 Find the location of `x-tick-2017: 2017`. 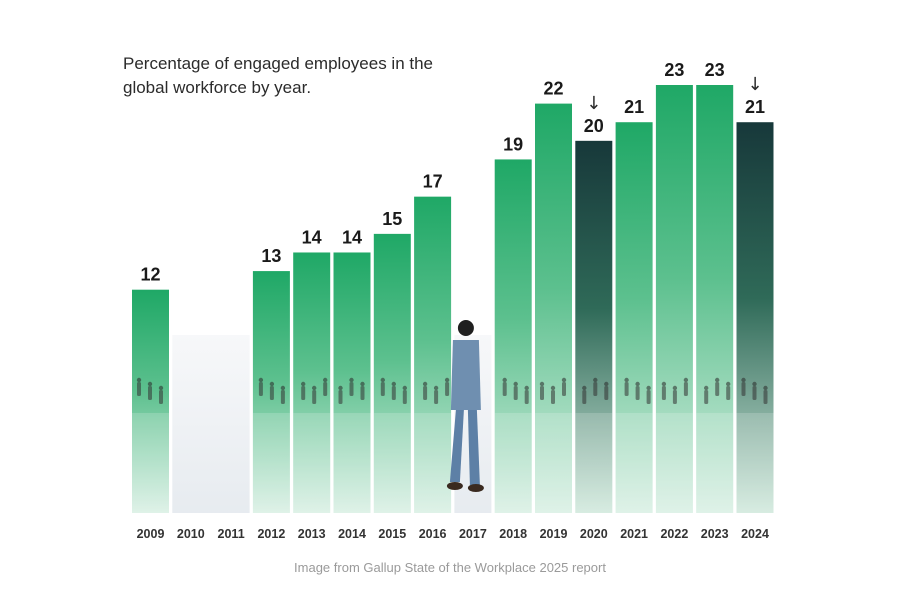

x-tick-2017: 2017 is located at coordinates (473, 534).